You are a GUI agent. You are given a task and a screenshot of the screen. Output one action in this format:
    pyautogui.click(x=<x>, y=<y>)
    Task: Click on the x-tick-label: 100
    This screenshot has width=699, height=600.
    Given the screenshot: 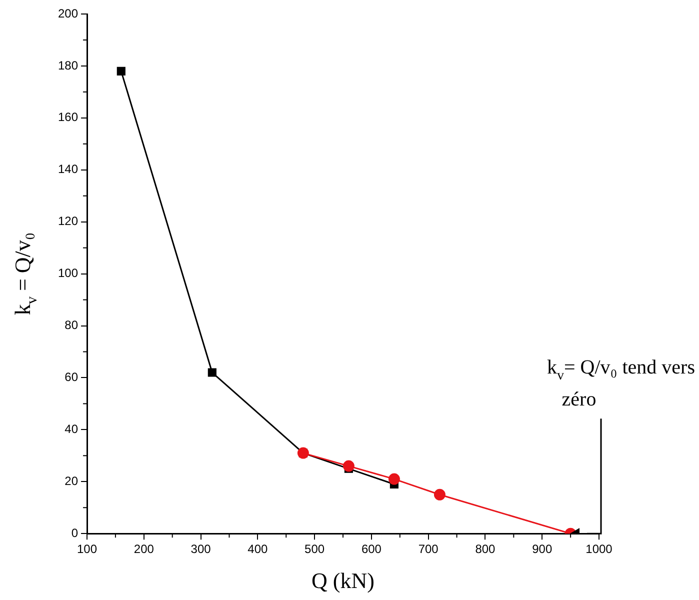 What is the action you would take?
    pyautogui.click(x=87, y=549)
    